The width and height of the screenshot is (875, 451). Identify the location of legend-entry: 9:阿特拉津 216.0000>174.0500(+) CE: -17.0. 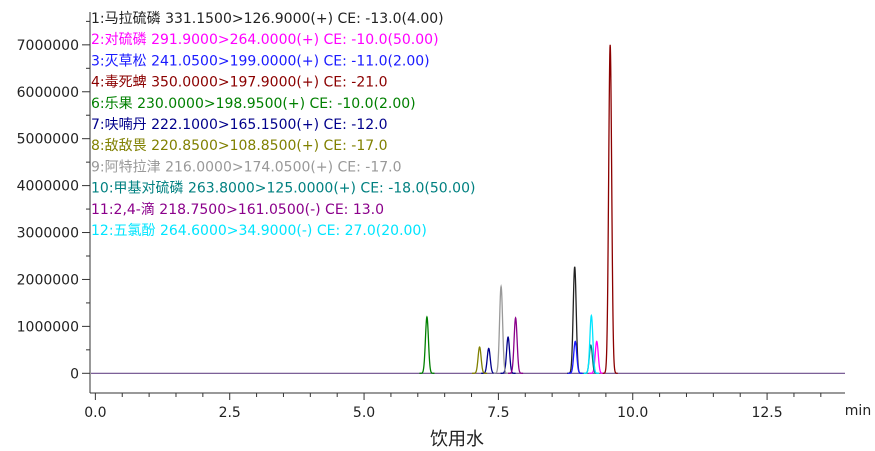
(246, 167).